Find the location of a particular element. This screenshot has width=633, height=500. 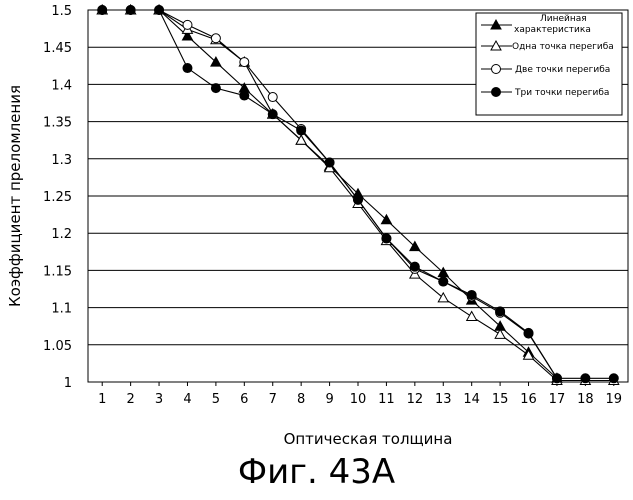

x-tick-label: 16 is located at coordinates (528, 399).